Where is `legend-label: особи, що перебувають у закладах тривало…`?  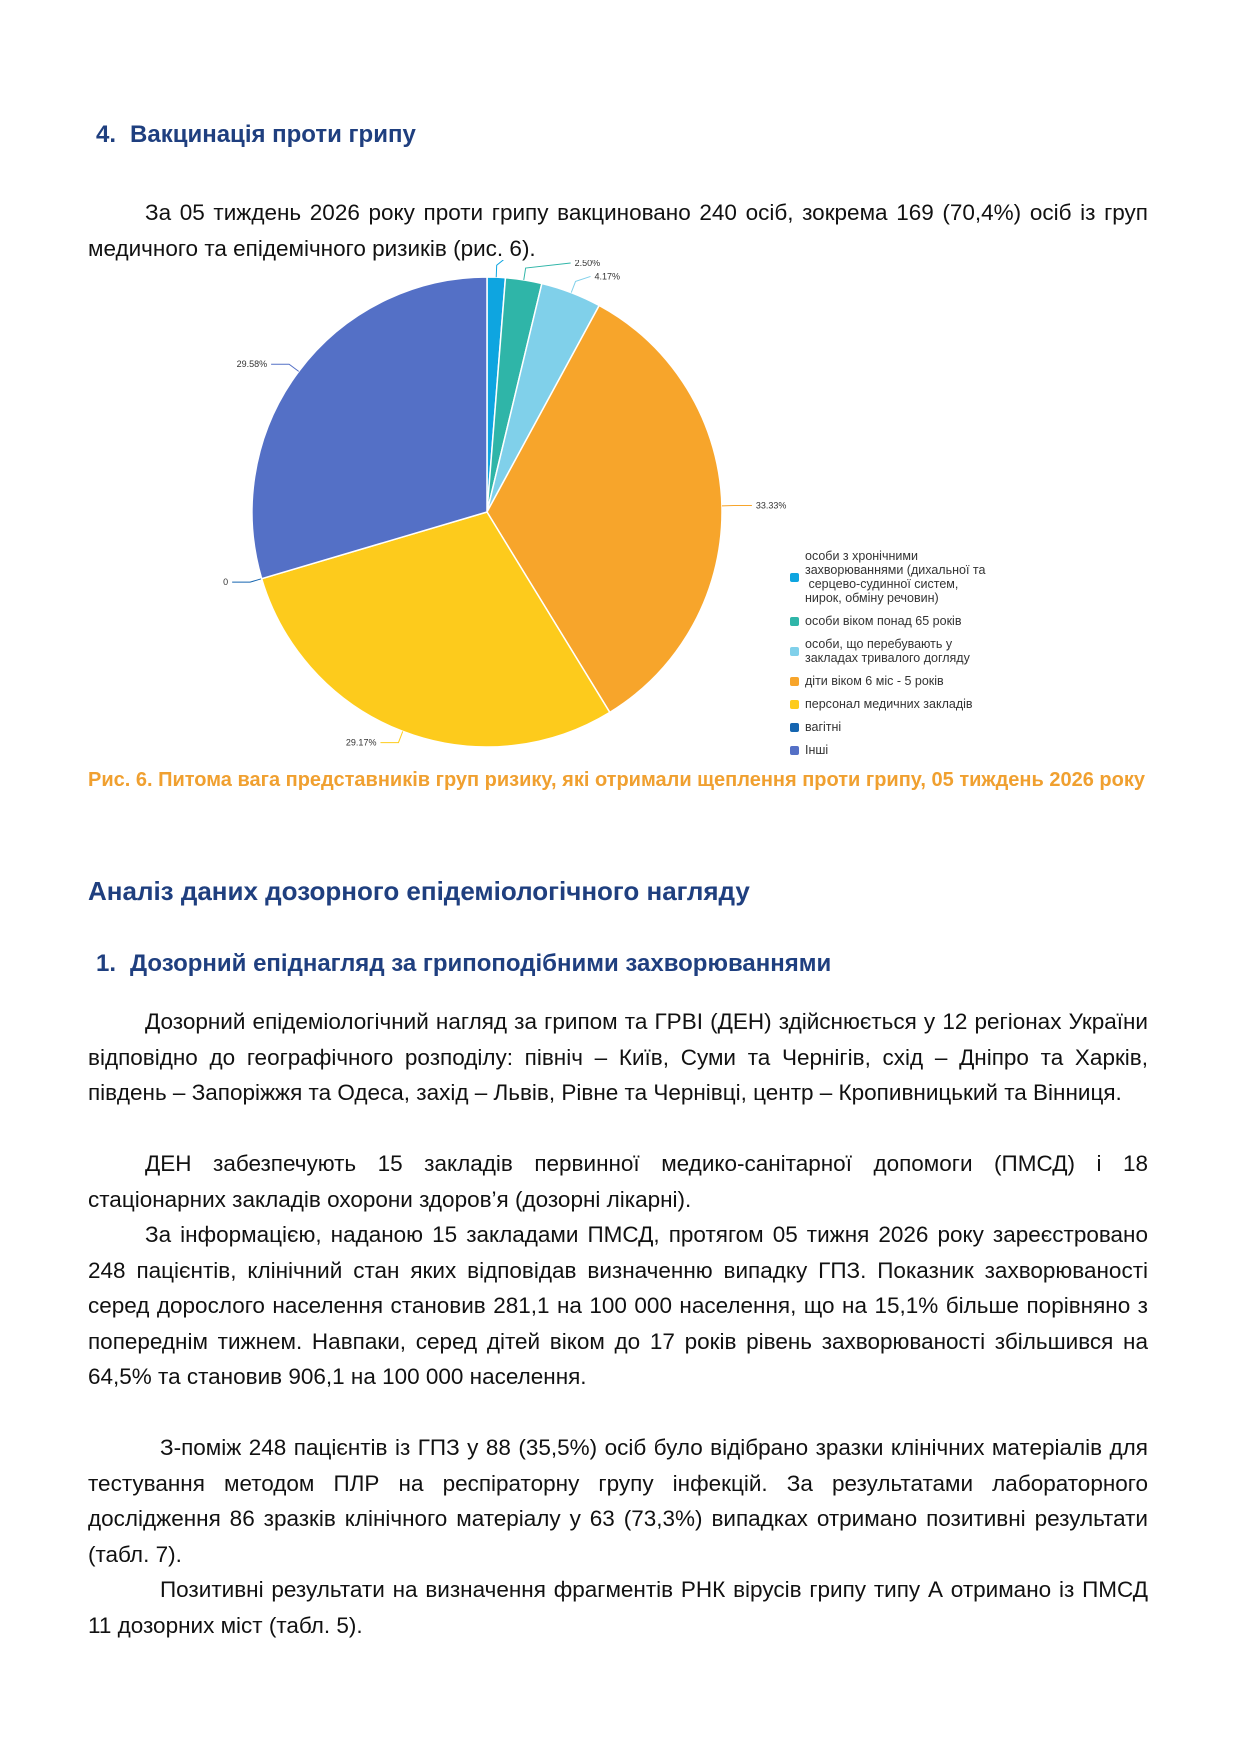
legend-label: особи, що перебувають у закладах тривало… is located at coordinates (887, 651).